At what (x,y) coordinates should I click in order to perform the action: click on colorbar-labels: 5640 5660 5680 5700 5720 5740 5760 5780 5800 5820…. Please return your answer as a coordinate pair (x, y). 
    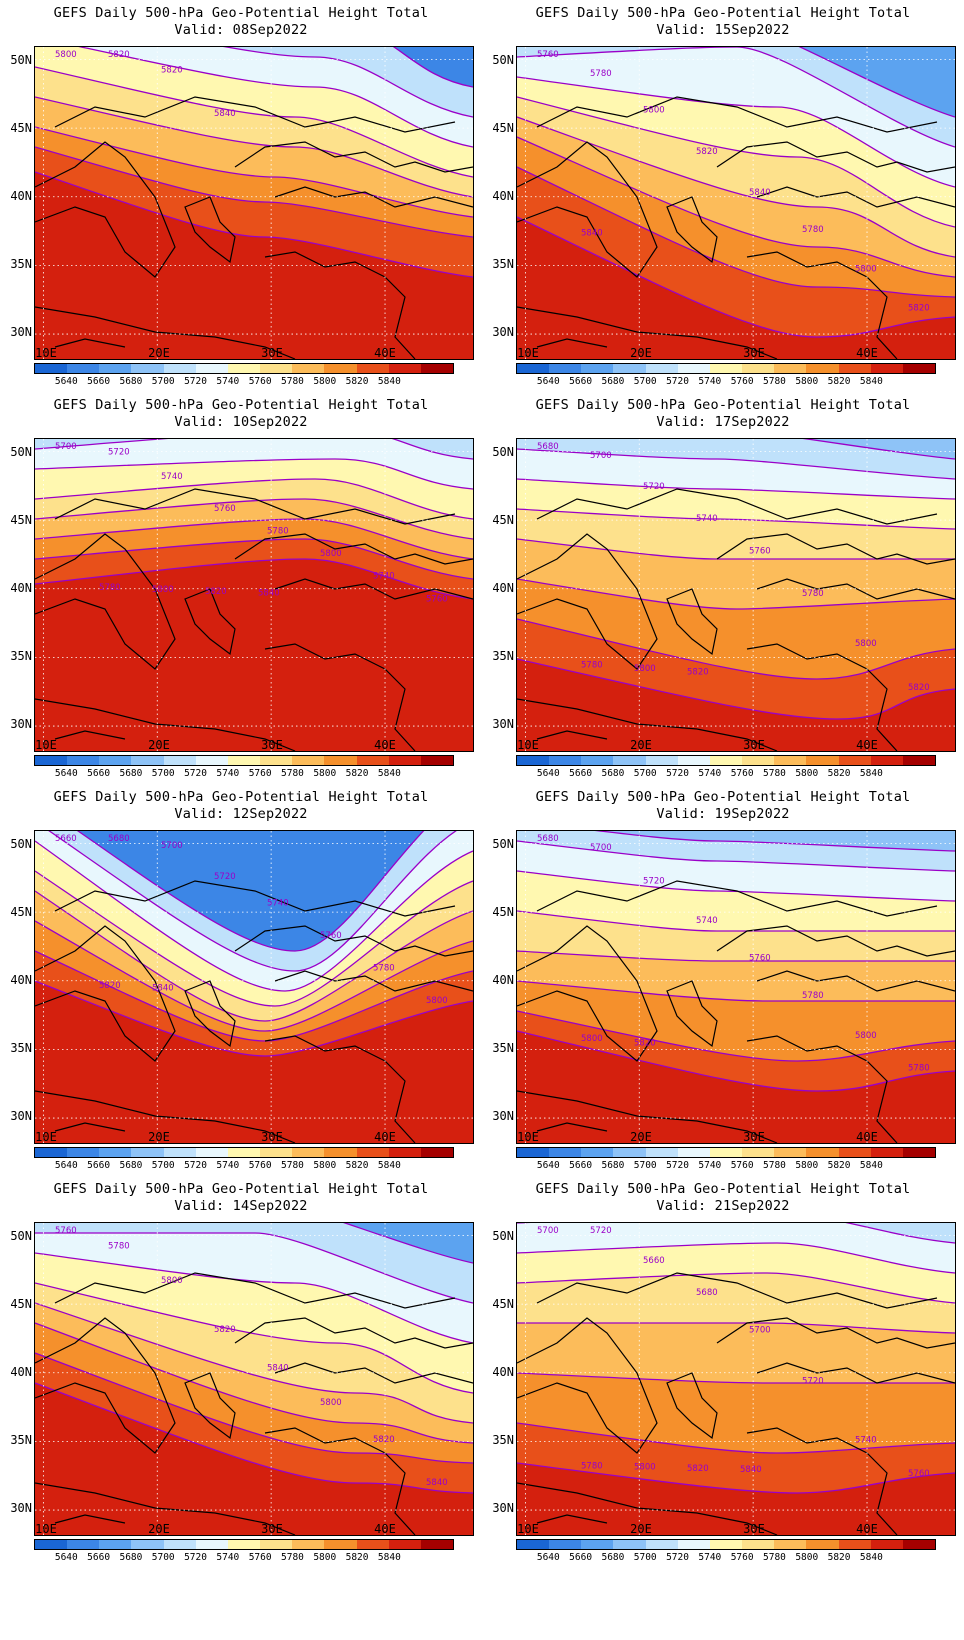
    Looking at the image, I should click on (726, 1558).